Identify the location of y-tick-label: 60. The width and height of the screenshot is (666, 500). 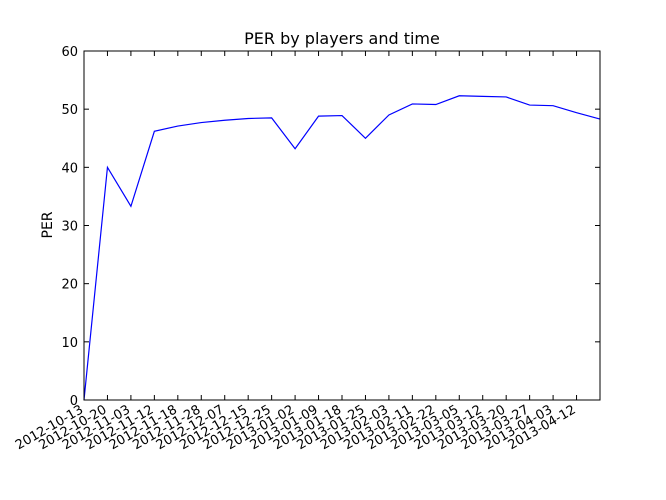
(69, 52).